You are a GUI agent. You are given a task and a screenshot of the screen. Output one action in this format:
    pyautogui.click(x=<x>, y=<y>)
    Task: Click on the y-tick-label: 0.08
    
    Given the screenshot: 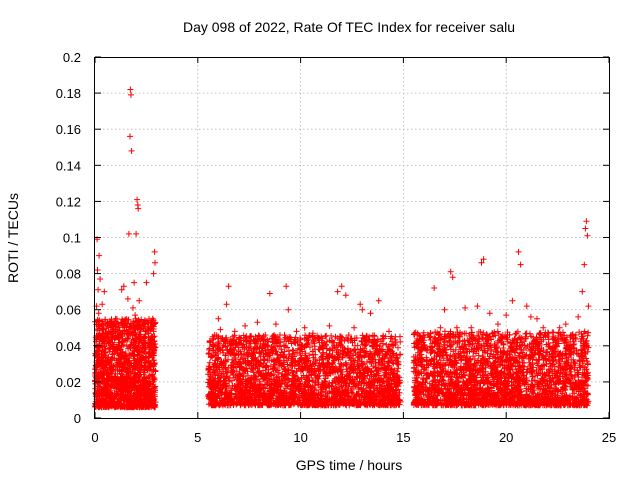 What is the action you would take?
    pyautogui.click(x=68, y=274)
    